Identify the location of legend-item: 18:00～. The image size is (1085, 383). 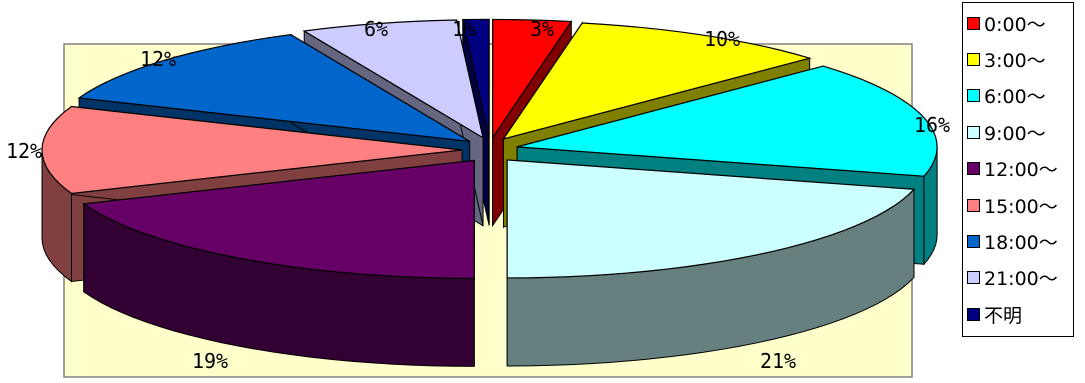
(1020, 241).